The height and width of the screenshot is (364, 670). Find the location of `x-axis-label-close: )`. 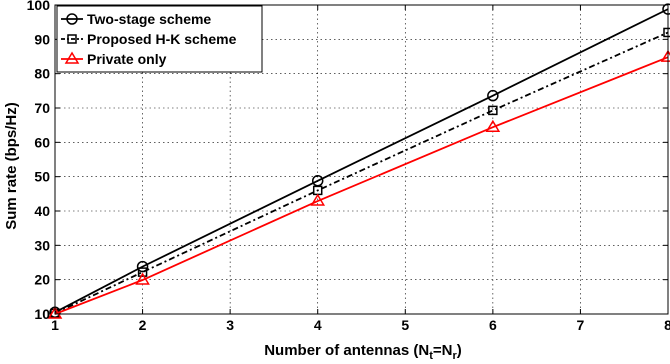

x-axis-label-close: ) is located at coordinates (459, 350).